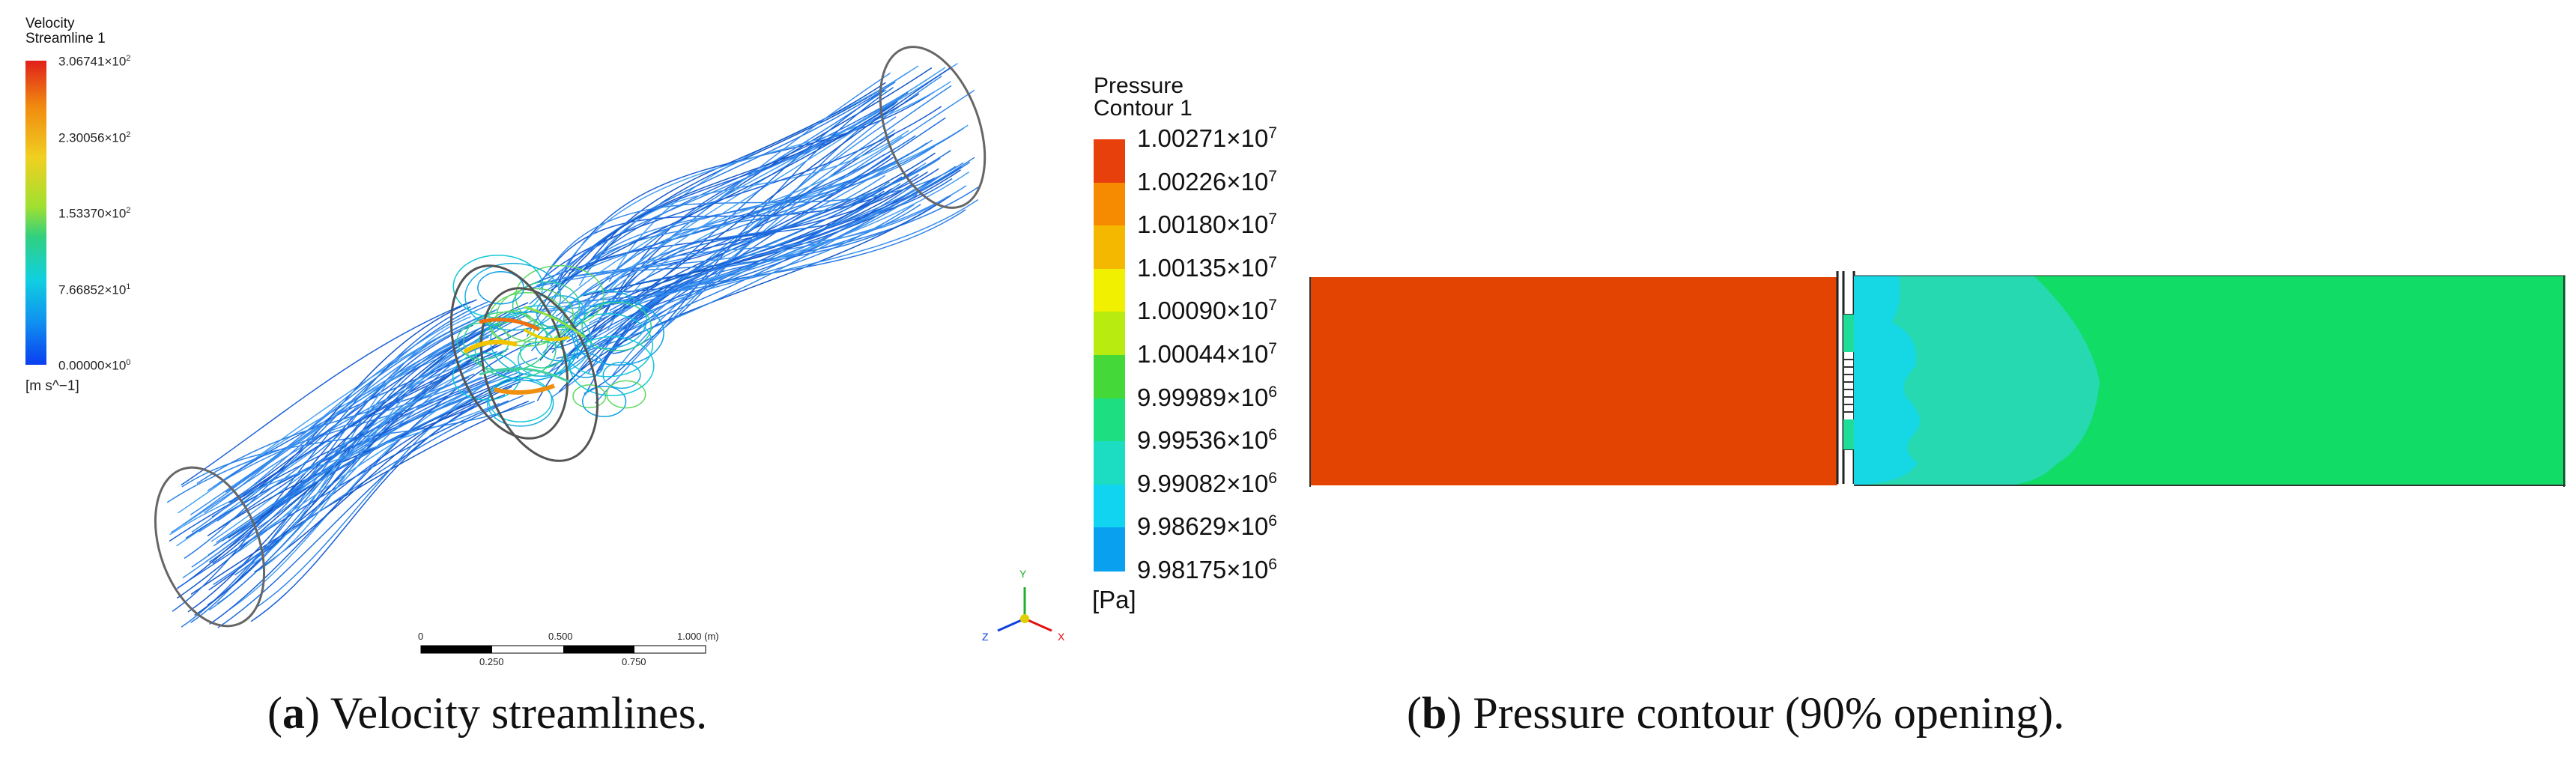 This screenshot has height=767, width=2576. Describe the element at coordinates (421, 636) in the screenshot. I see `scale-label-0: 0` at that location.